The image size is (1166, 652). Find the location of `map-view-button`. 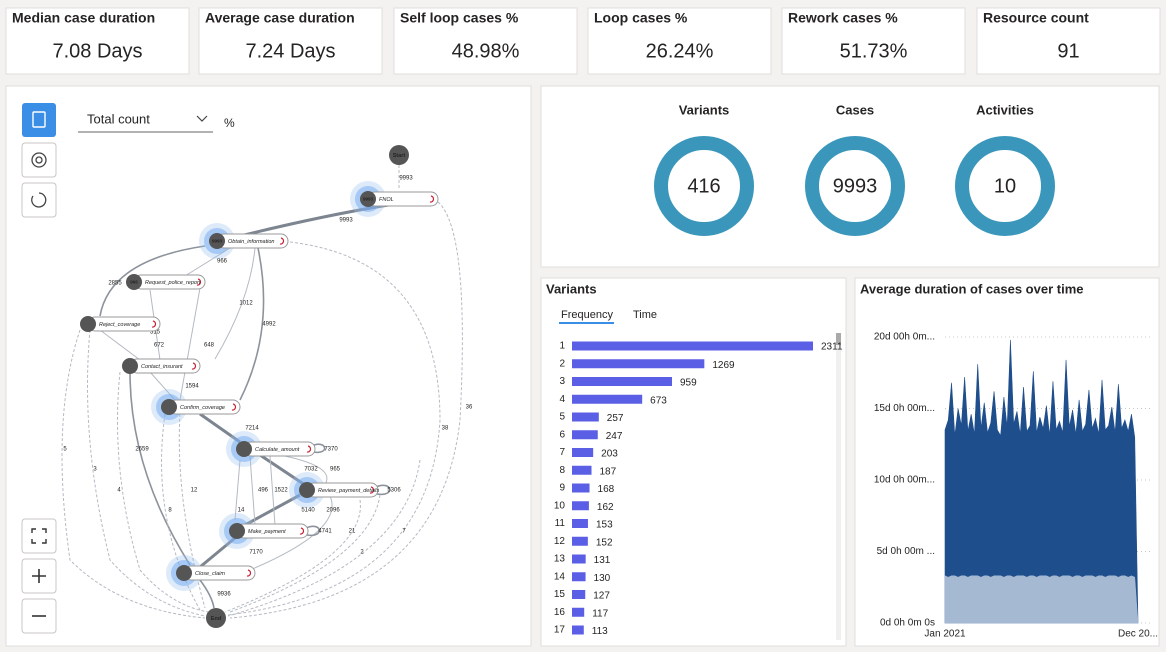

map-view-button is located at coordinates (39, 120).